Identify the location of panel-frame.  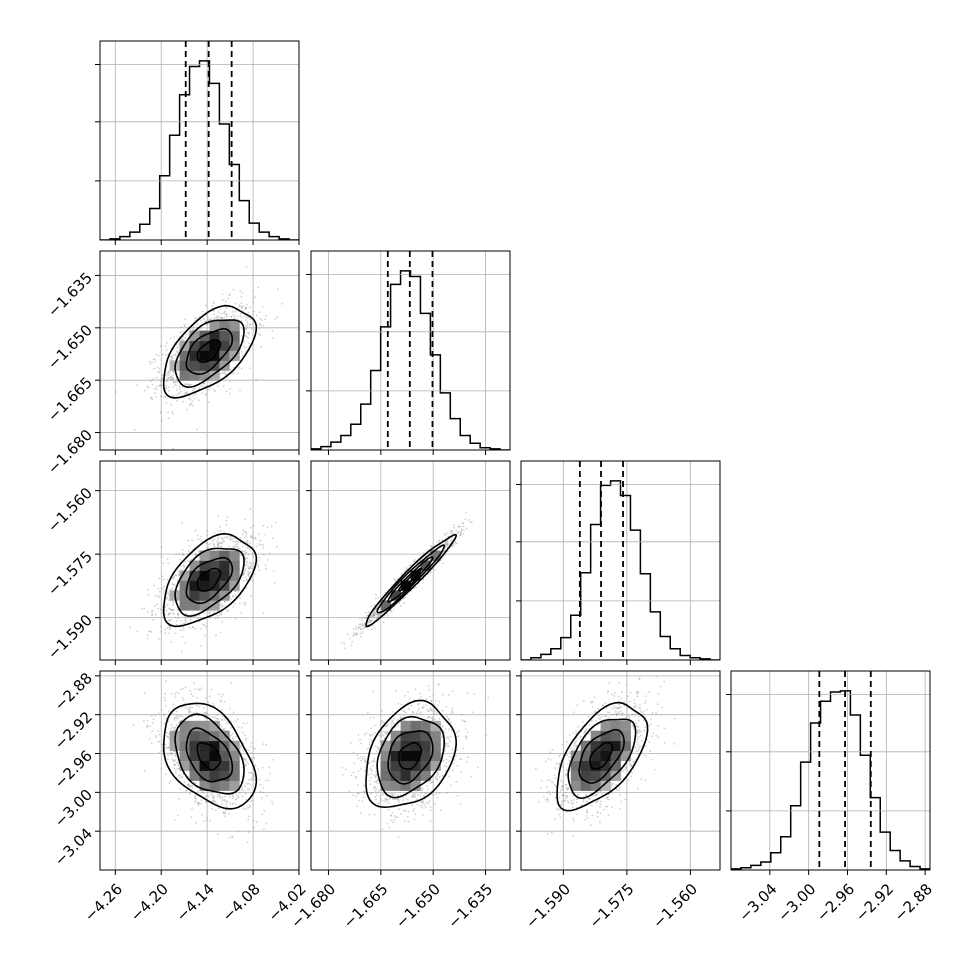
(199, 560).